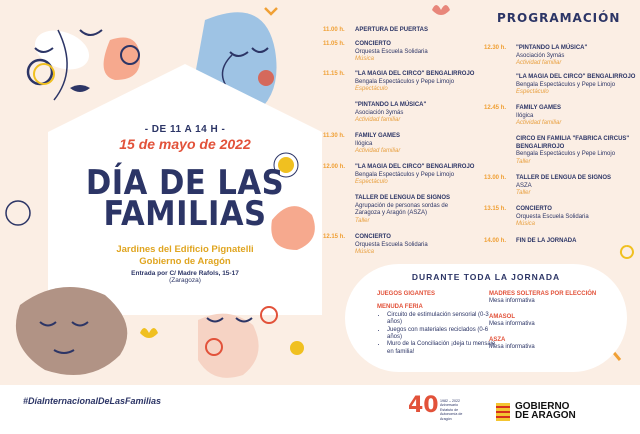  What do you see at coordinates (334, 237) in the screenshot?
I see `entry-time: 12.15 h.` at bounding box center [334, 237].